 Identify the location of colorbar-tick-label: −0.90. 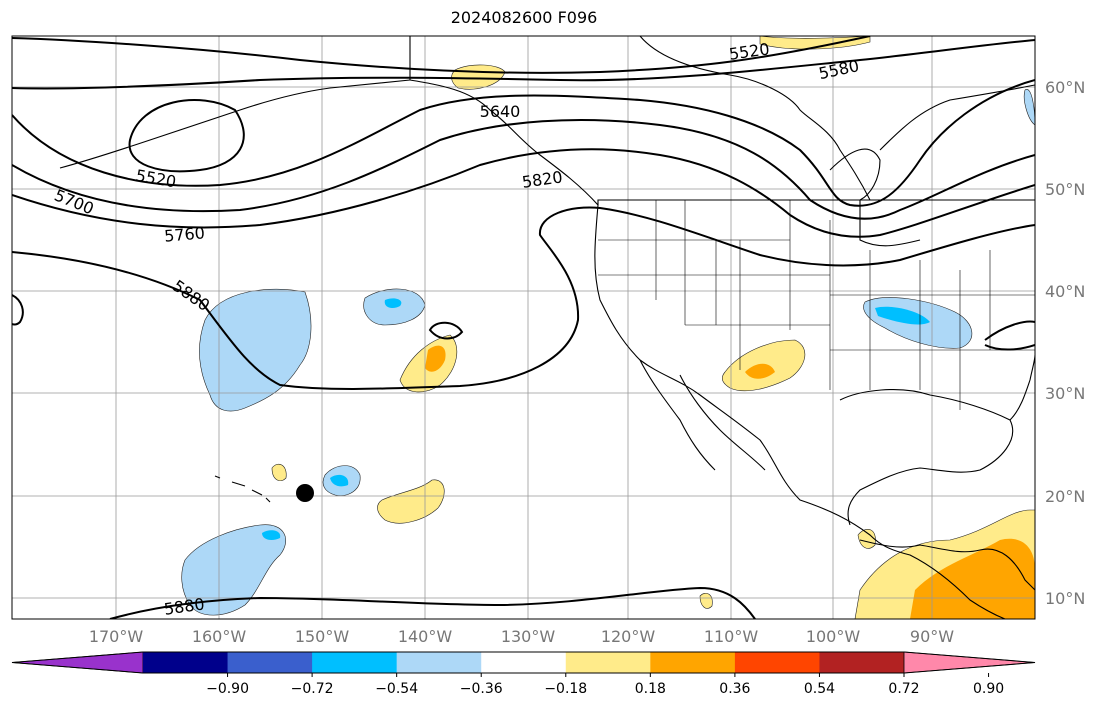
(227, 689).